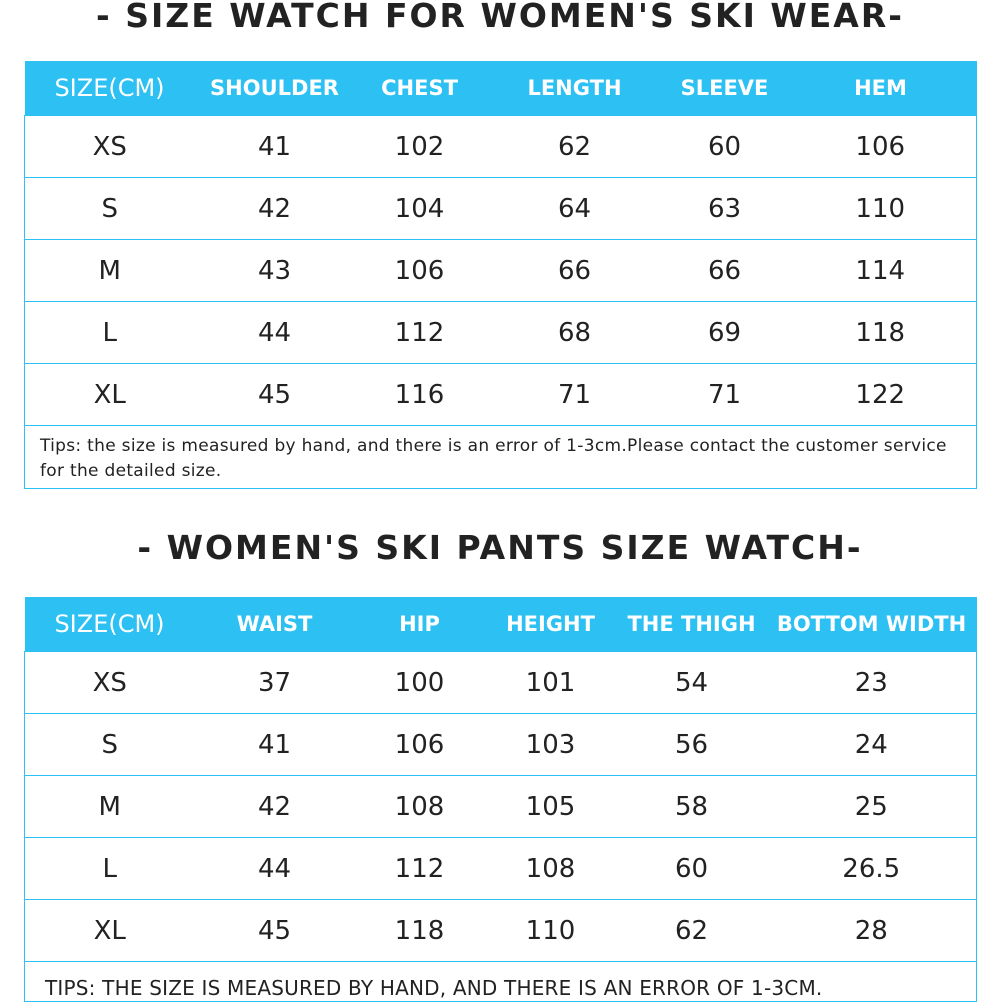  I want to click on shoulder-cell: 45, so click(274, 394).